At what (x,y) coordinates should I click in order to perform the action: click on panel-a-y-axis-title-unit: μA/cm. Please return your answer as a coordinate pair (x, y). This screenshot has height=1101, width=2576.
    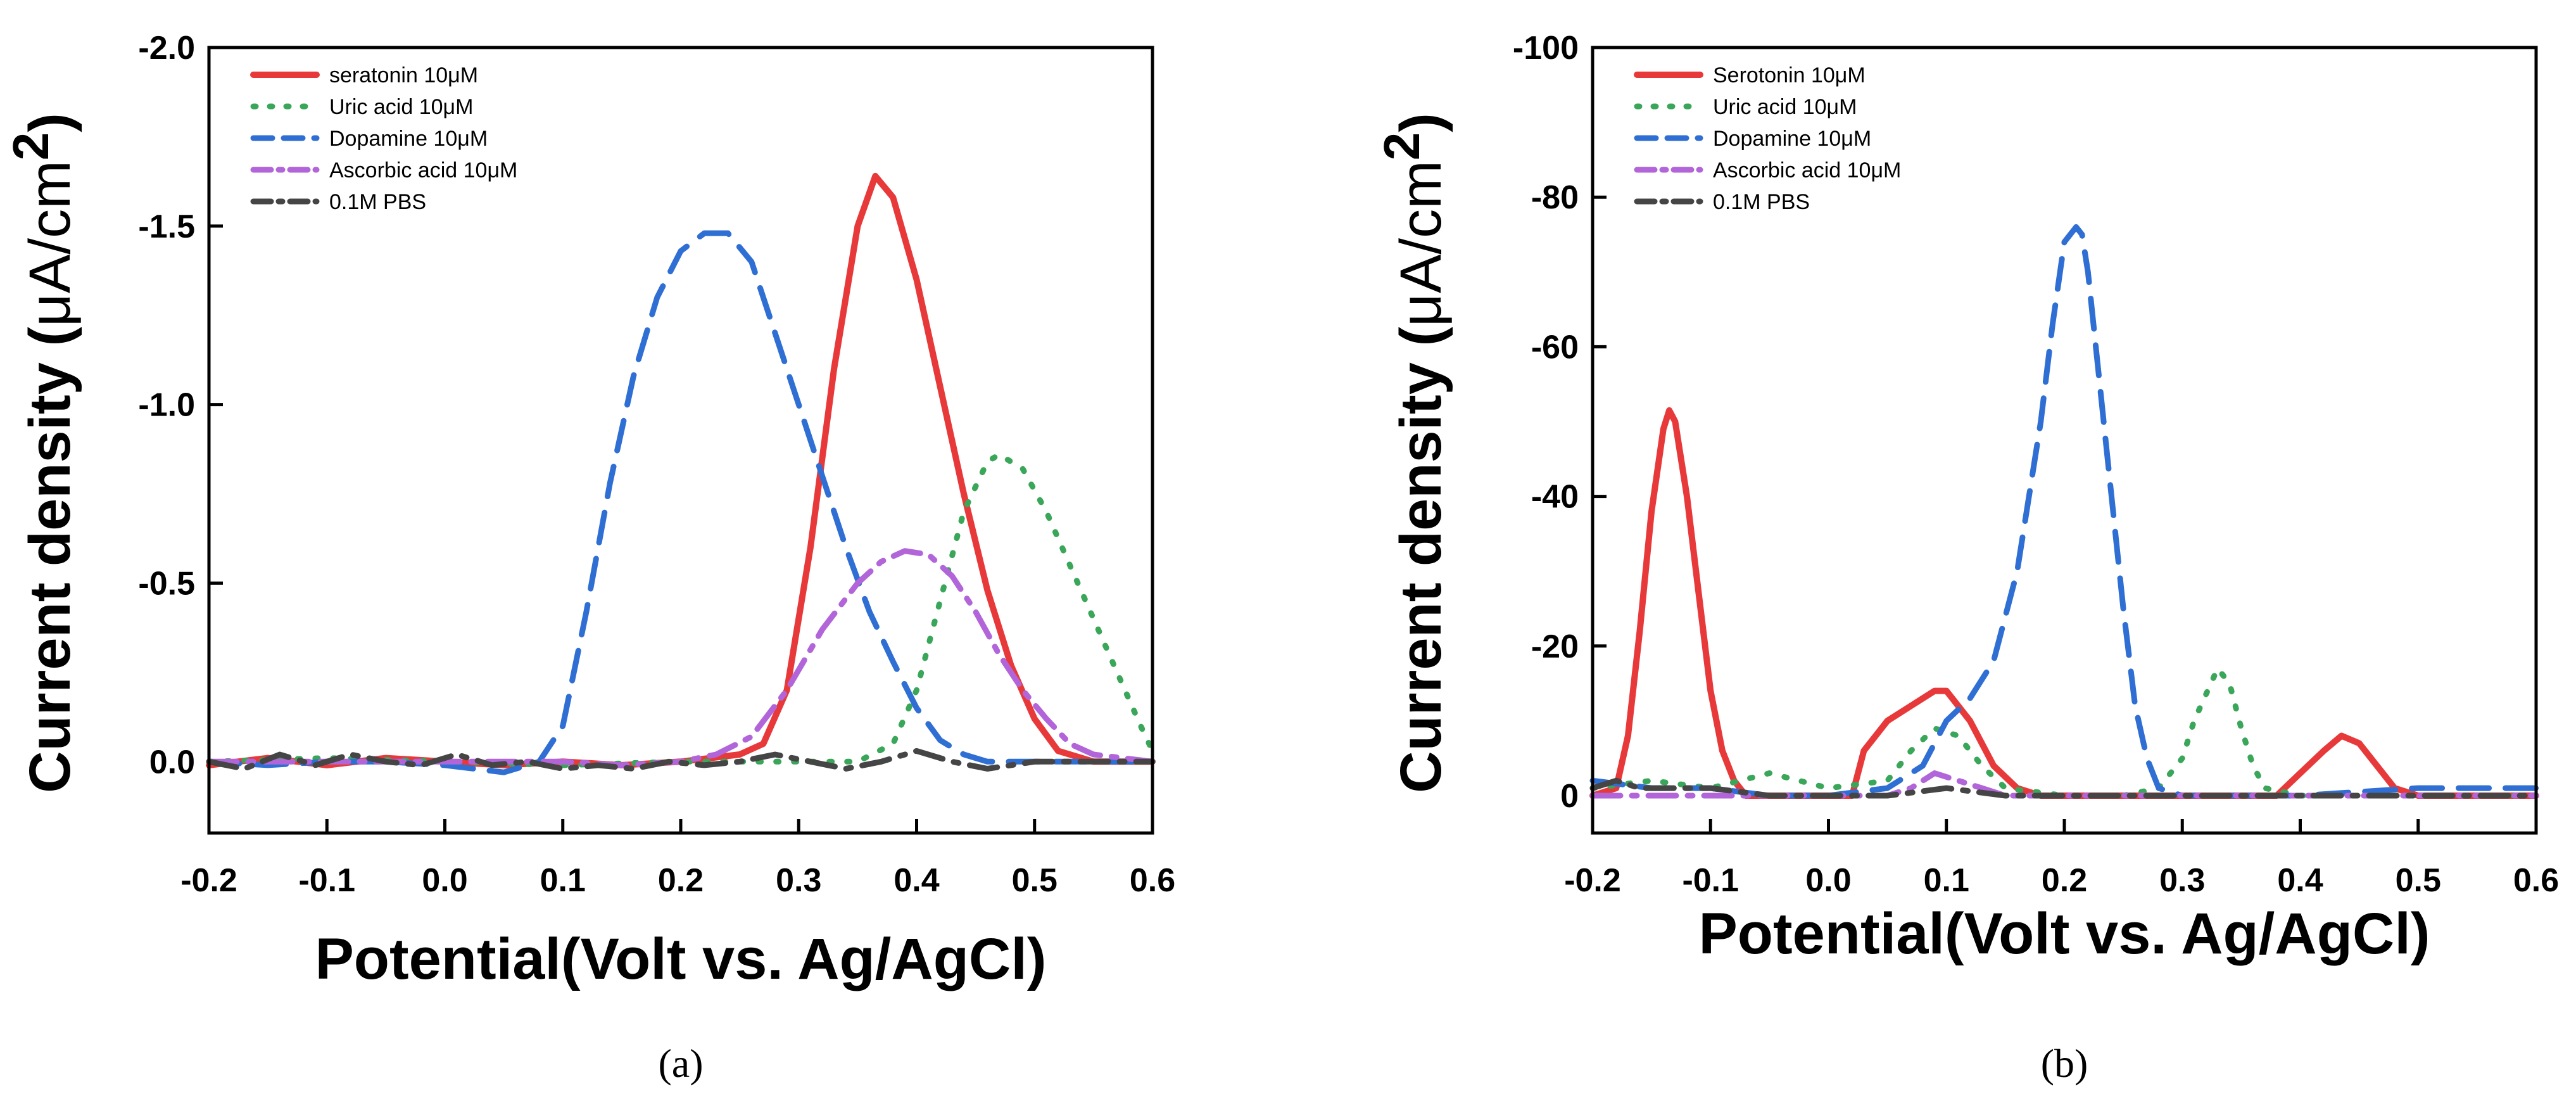
    Looking at the image, I should click on (50, 243).